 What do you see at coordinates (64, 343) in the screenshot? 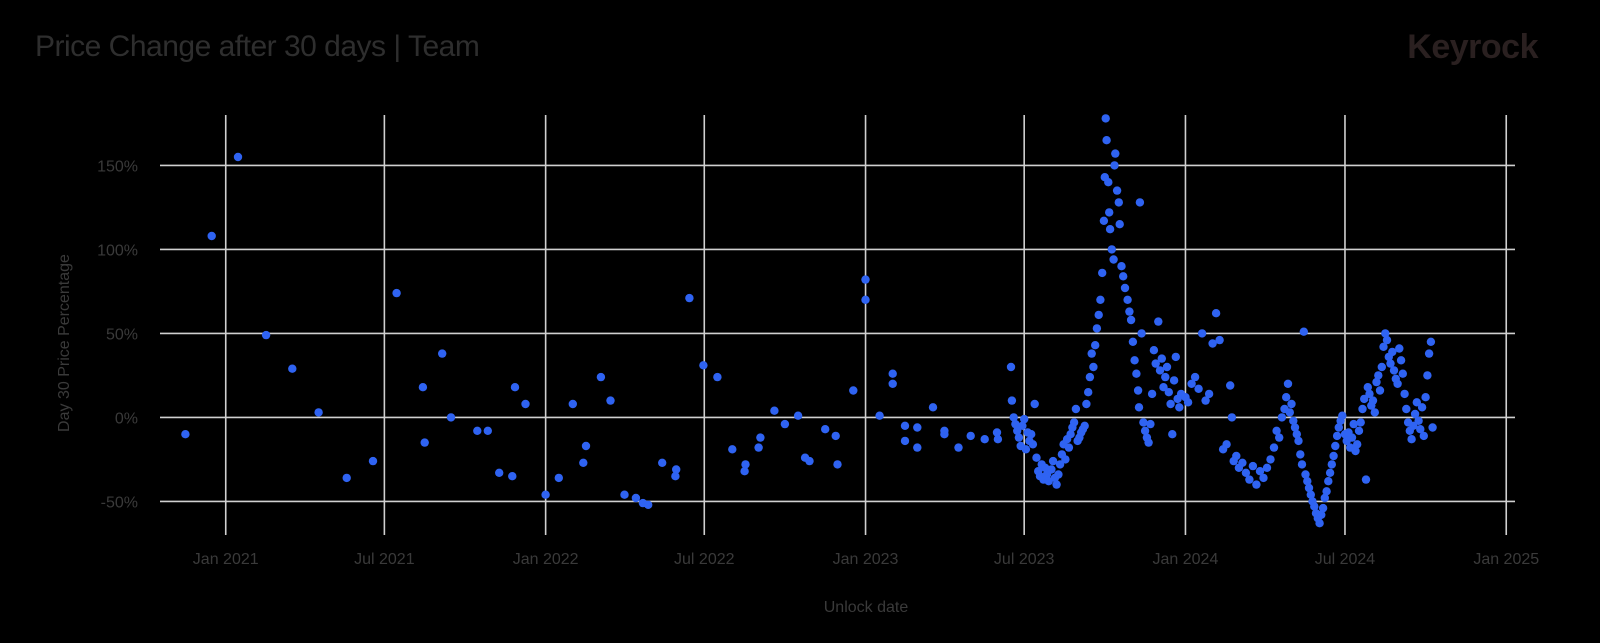
I see `y-axis-title: Day 30 Price Percentage` at bounding box center [64, 343].